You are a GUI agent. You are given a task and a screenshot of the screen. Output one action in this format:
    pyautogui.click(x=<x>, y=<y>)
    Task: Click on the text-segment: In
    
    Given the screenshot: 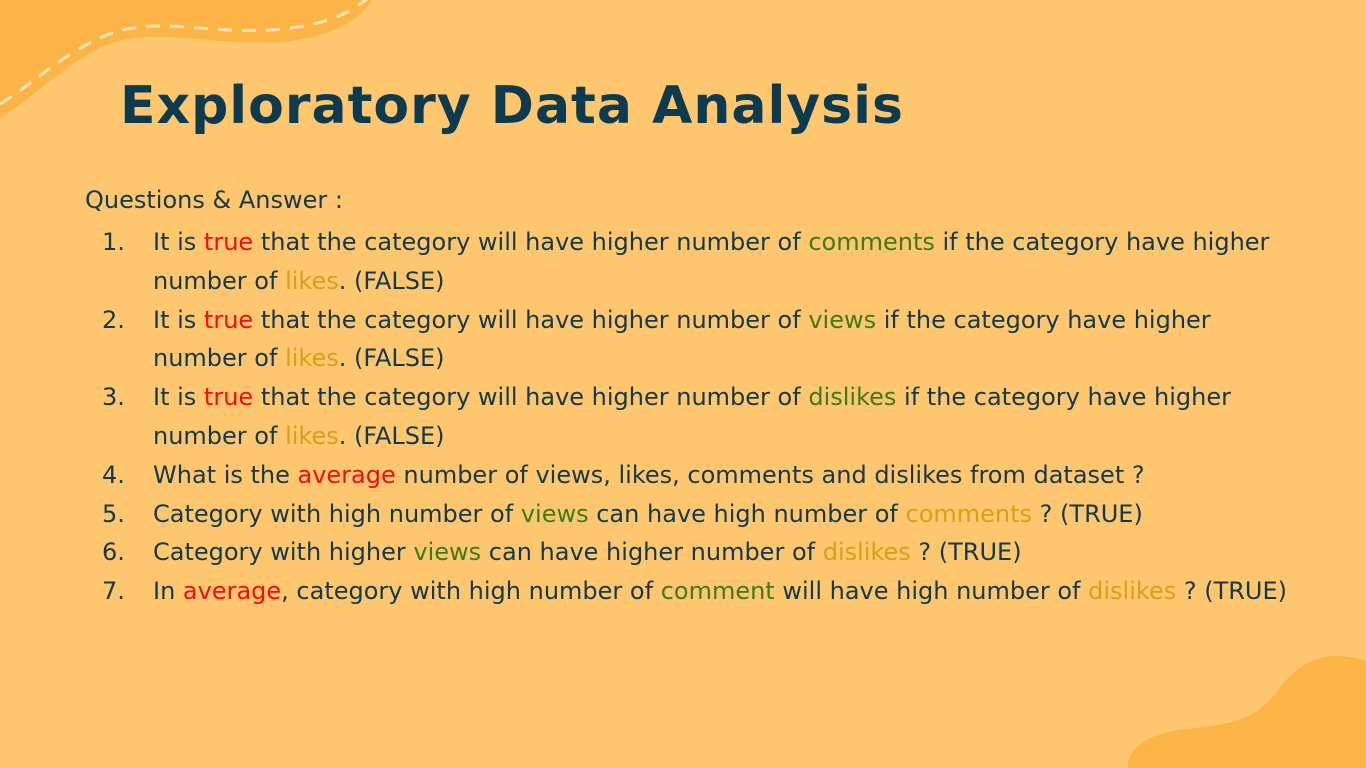 What is the action you would take?
    pyautogui.click(x=168, y=591)
    